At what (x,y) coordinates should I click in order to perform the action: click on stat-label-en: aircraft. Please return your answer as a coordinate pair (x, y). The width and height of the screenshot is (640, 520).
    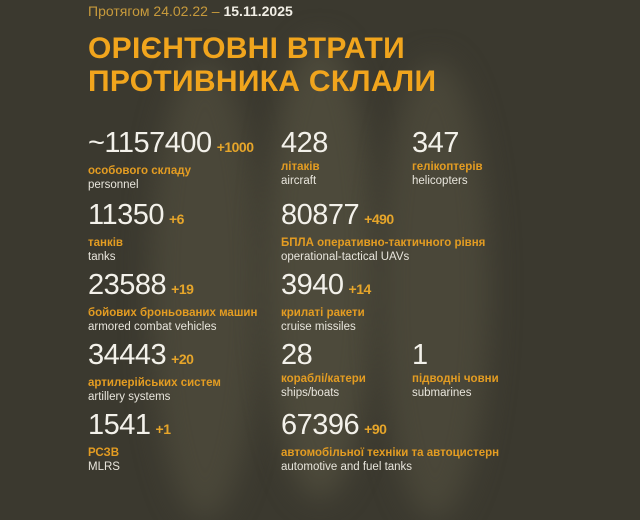
    Looking at the image, I should click on (299, 181).